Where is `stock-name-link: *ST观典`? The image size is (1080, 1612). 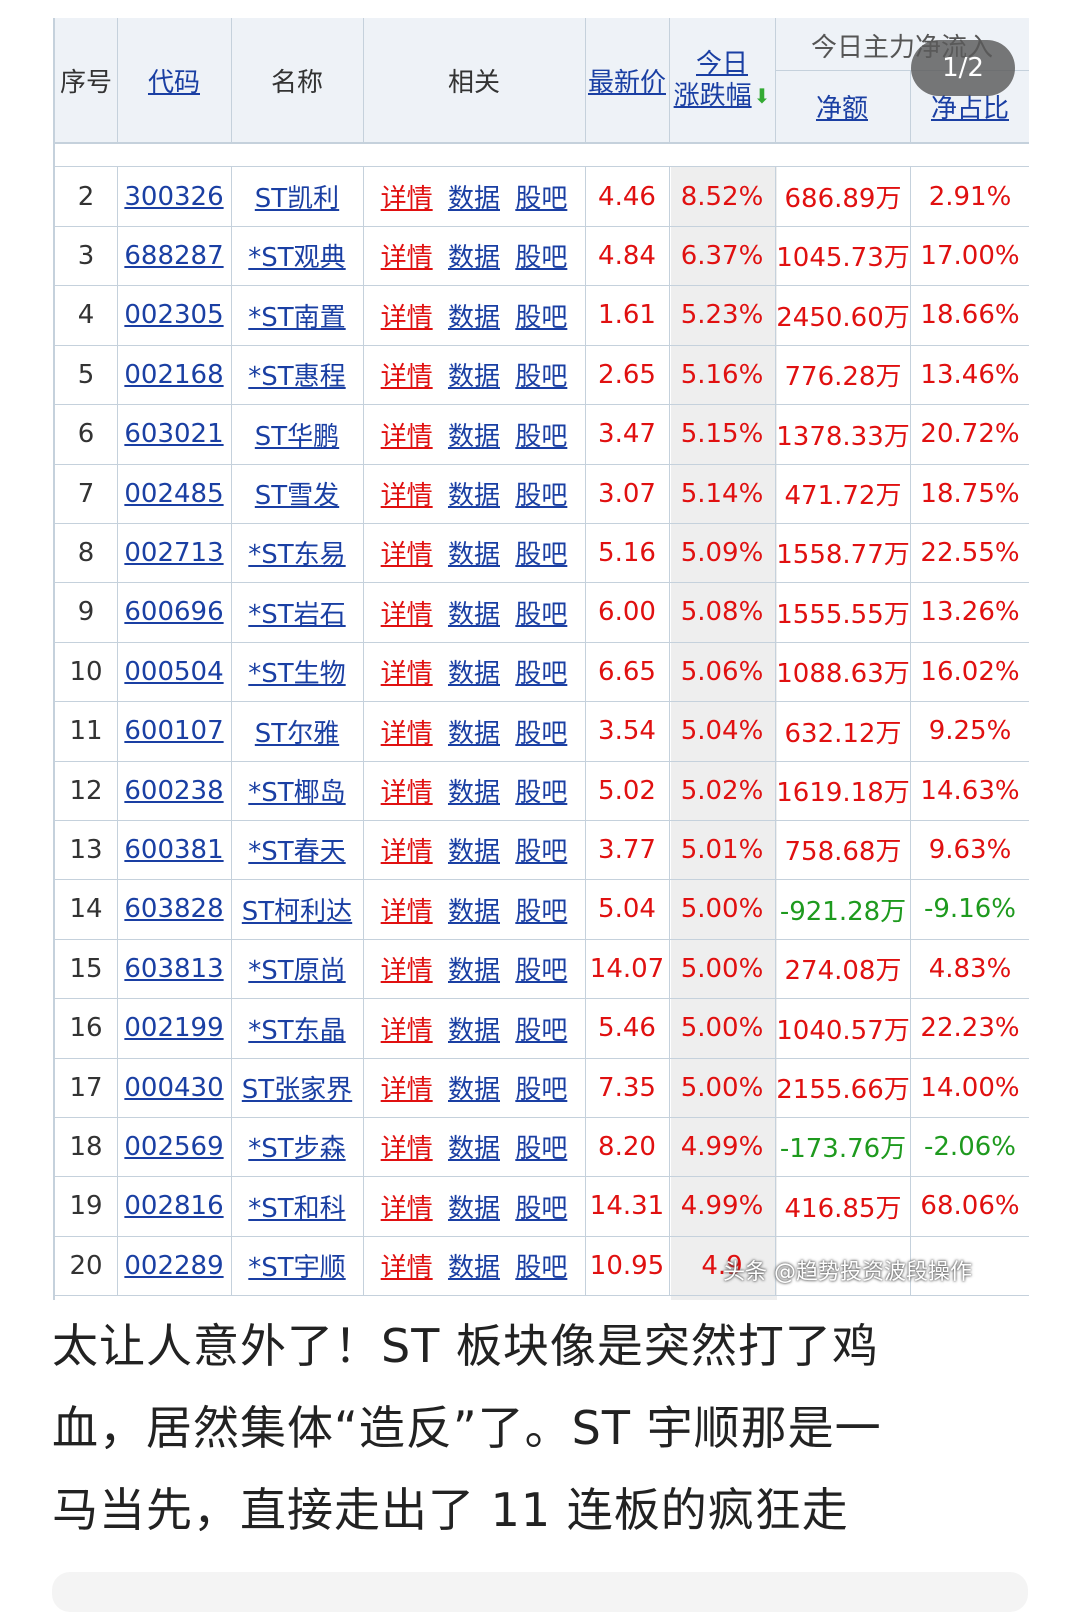 stock-name-link: *ST观典 is located at coordinates (297, 258).